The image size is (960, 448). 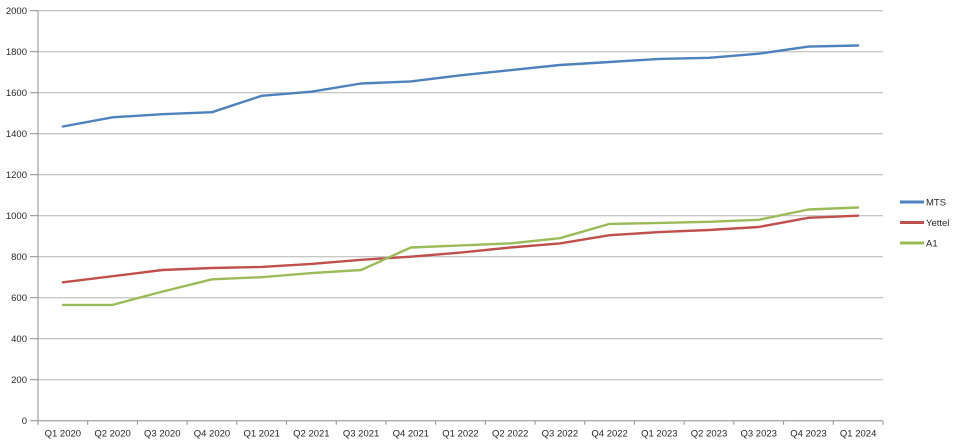 I want to click on x-axis-tick-label: Q1 2023, so click(x=659, y=434).